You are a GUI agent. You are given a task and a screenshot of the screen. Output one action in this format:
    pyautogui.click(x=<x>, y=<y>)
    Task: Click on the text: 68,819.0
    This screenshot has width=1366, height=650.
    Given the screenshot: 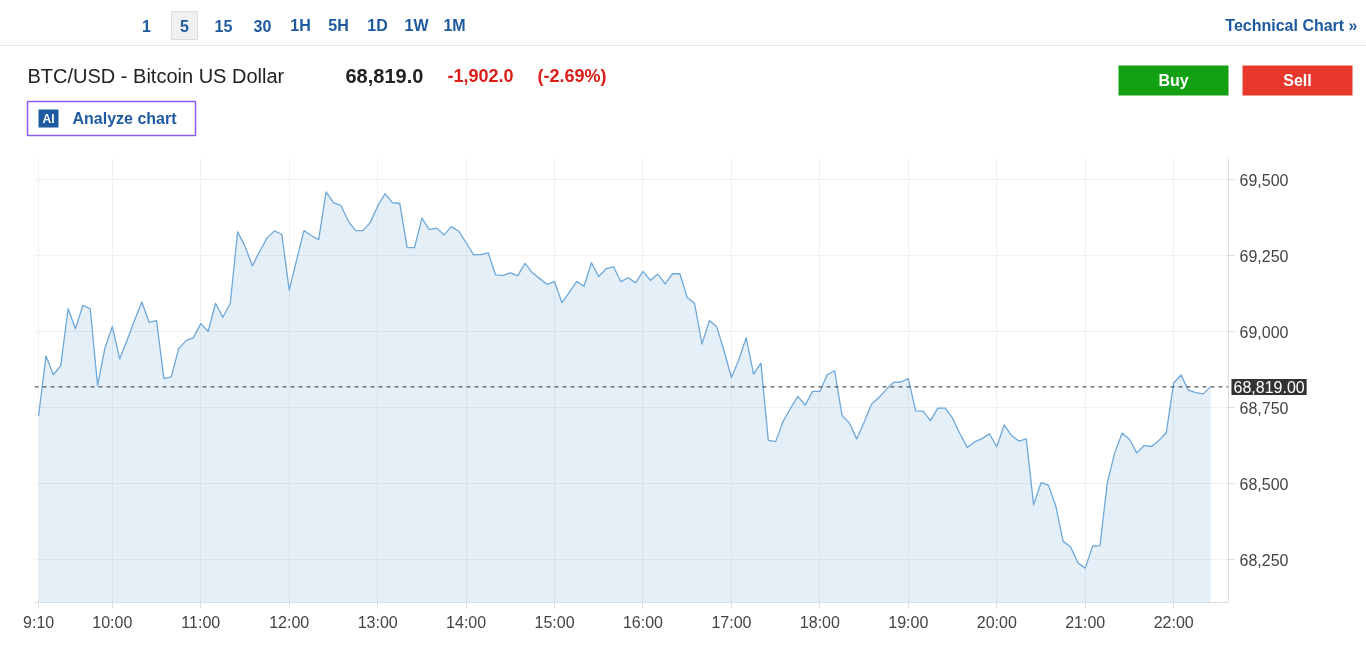 What is the action you would take?
    pyautogui.click(x=384, y=75)
    